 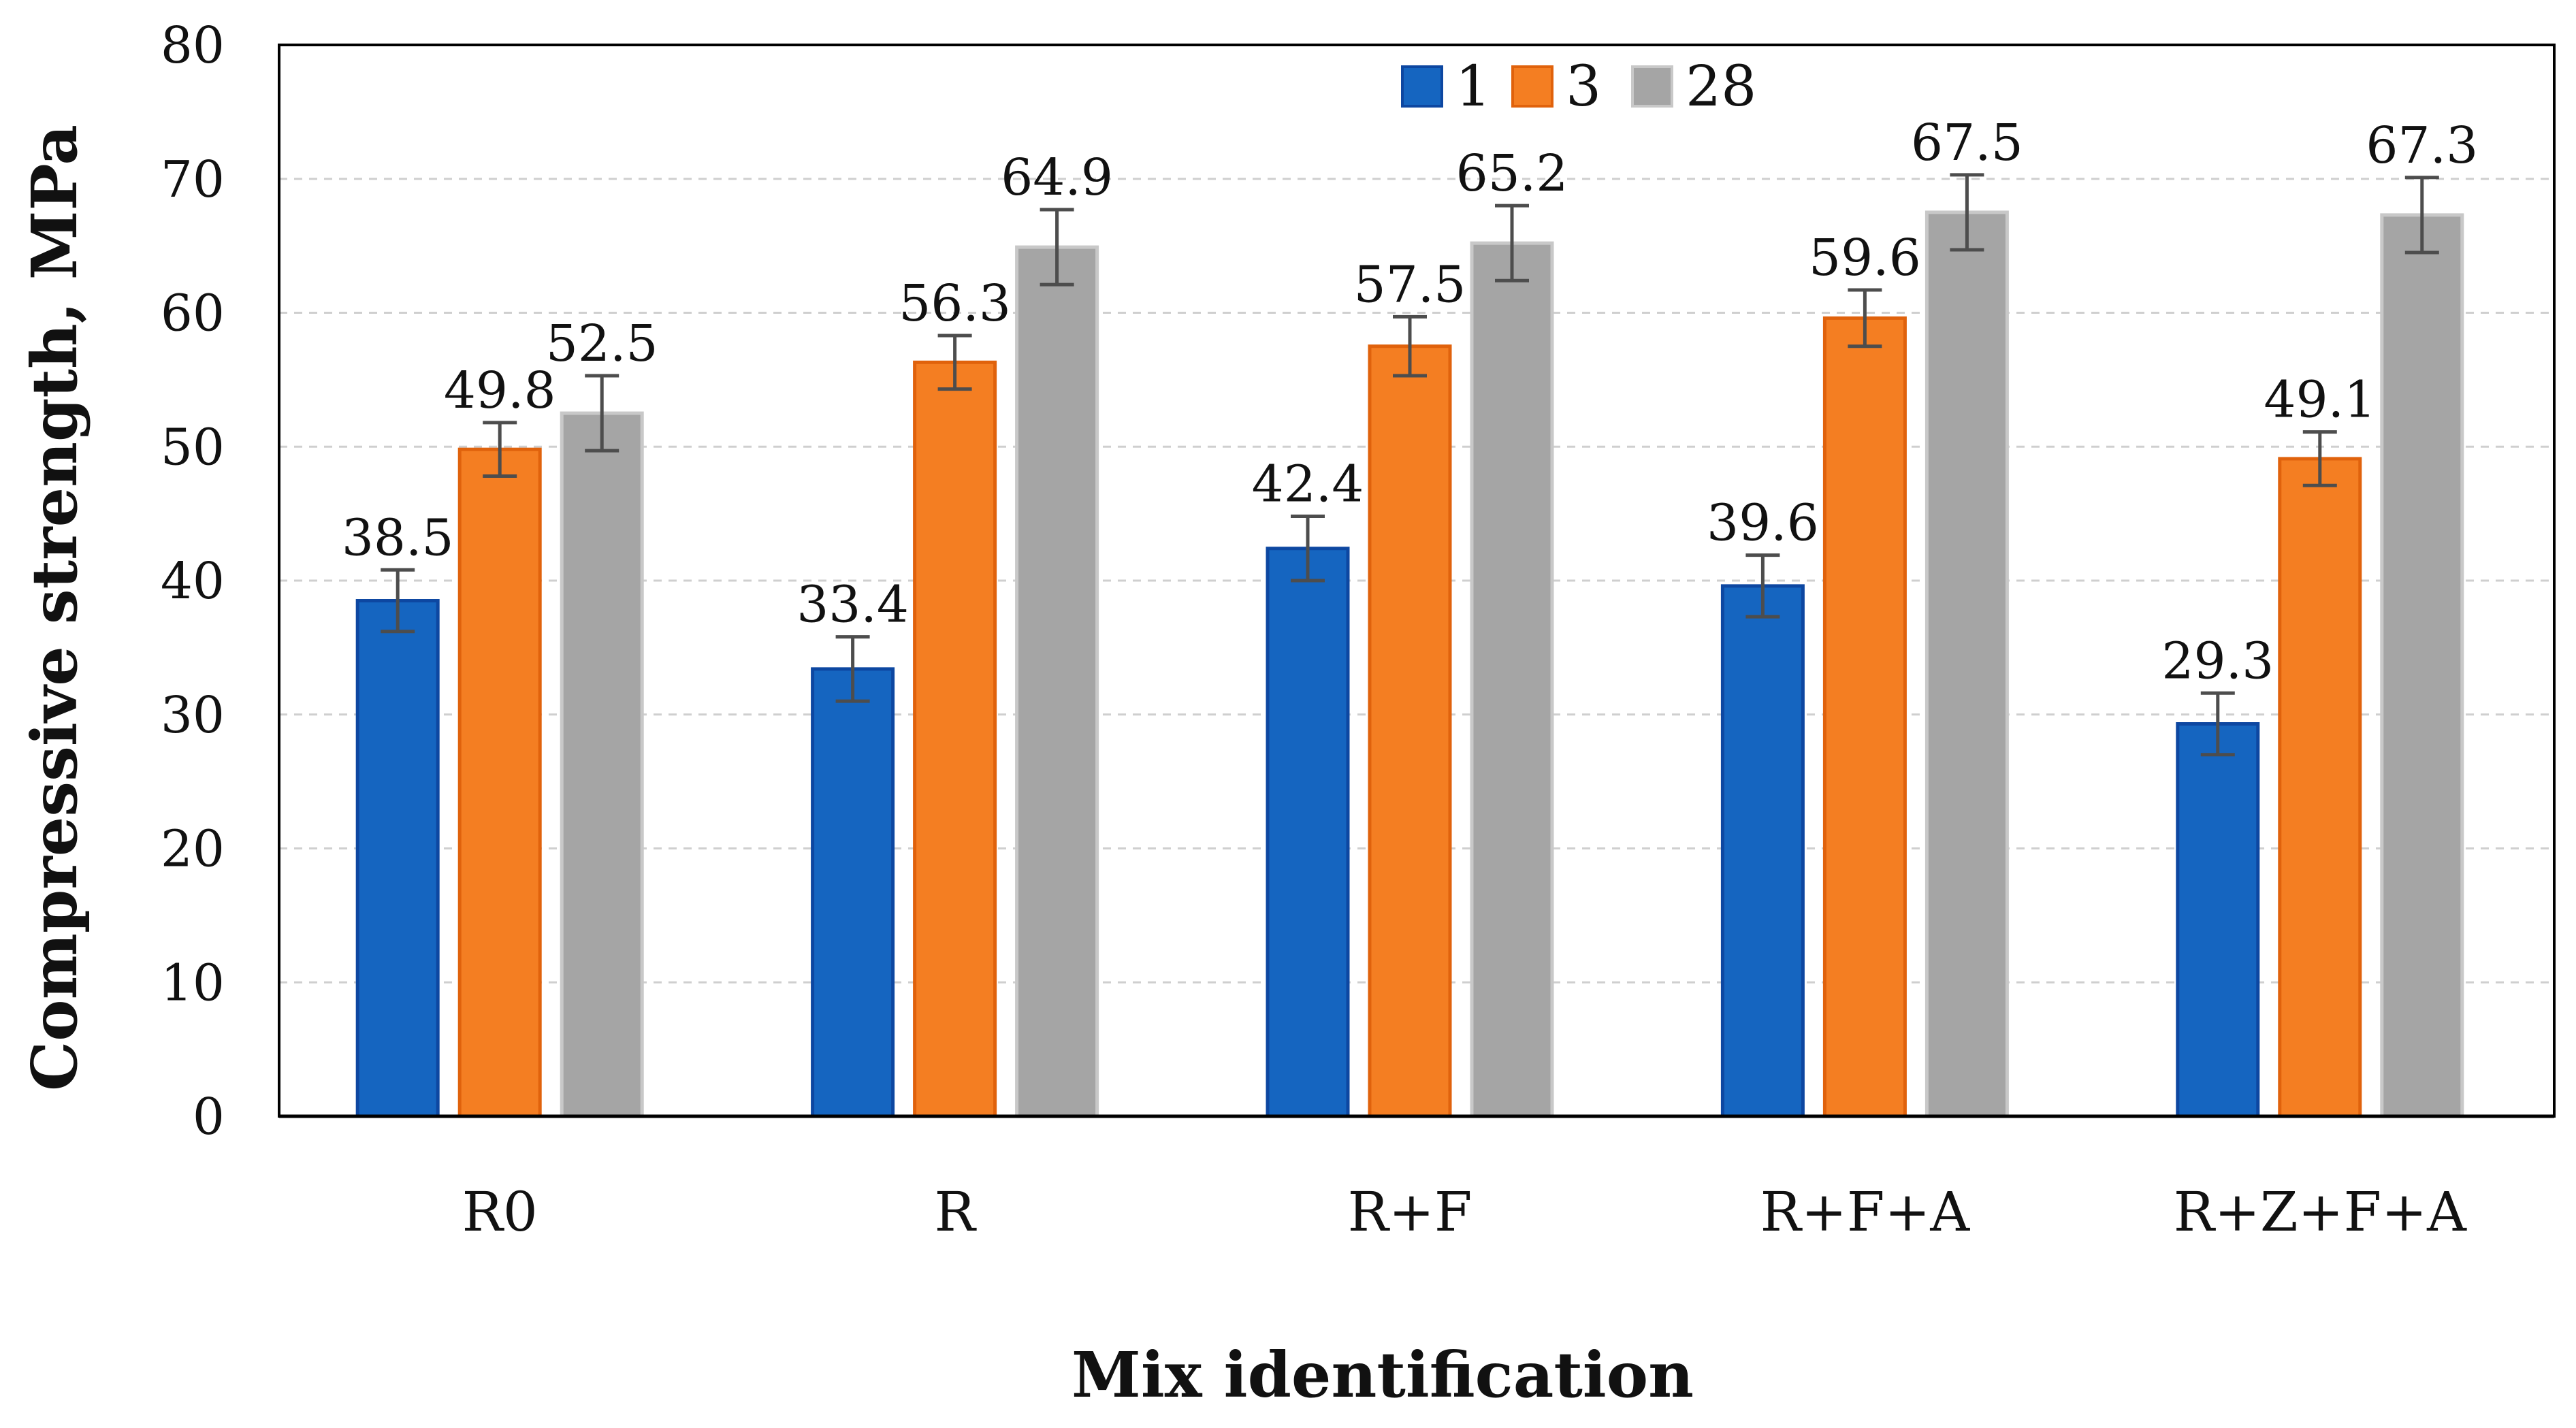 I want to click on data-label: 56.3, so click(x=955, y=304).